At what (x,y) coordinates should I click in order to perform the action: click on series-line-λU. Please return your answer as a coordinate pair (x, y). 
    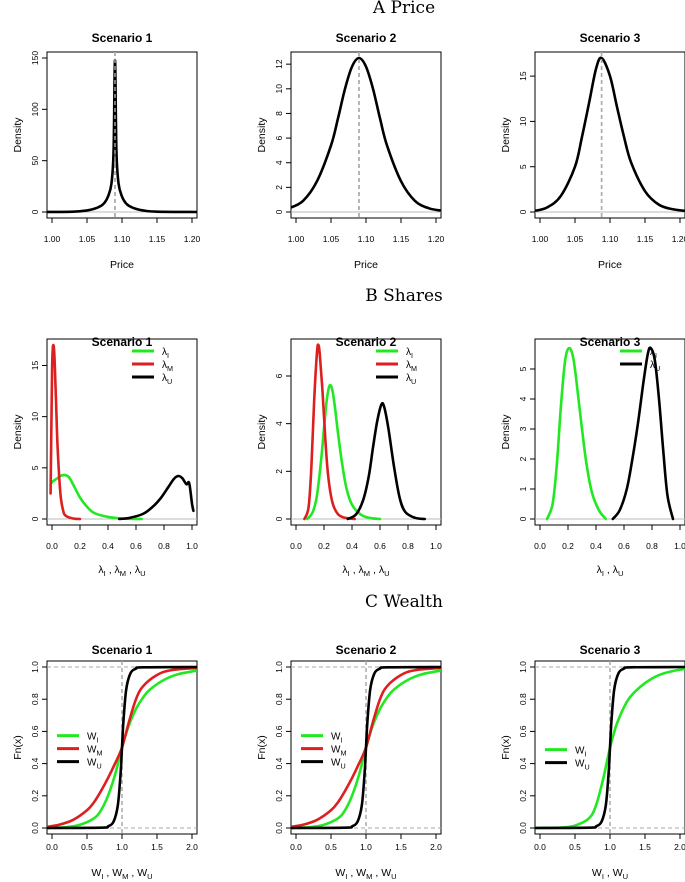
    Looking at the image, I should click on (156, 497).